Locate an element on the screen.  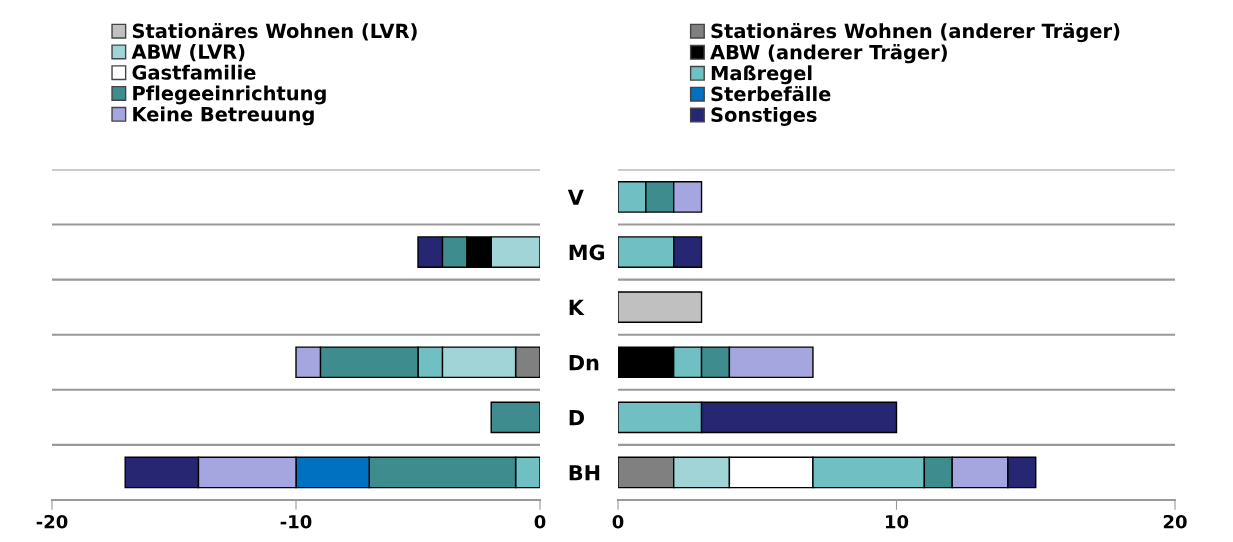
legend-label: Maßregel is located at coordinates (761, 75).